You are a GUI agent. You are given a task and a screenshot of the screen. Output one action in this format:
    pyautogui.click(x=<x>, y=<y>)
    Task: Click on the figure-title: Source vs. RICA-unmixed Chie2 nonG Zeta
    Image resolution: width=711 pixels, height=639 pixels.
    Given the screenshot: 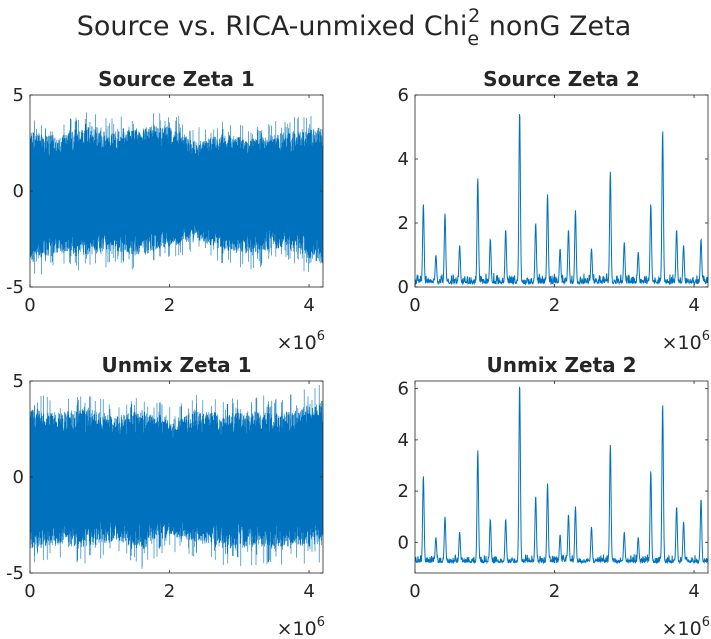 What is the action you would take?
    pyautogui.click(x=354, y=27)
    